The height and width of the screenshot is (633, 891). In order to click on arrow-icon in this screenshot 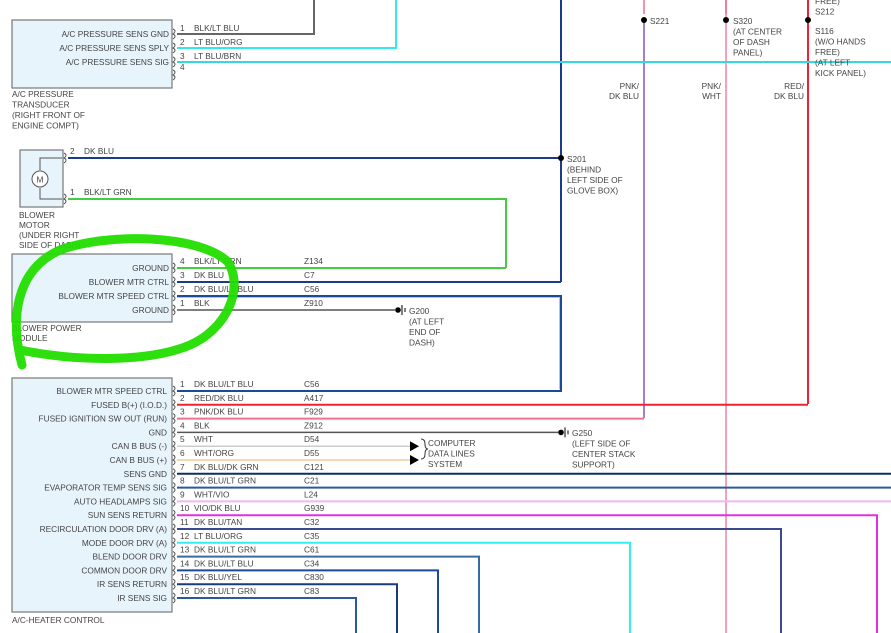, I will do `click(414, 446)`.